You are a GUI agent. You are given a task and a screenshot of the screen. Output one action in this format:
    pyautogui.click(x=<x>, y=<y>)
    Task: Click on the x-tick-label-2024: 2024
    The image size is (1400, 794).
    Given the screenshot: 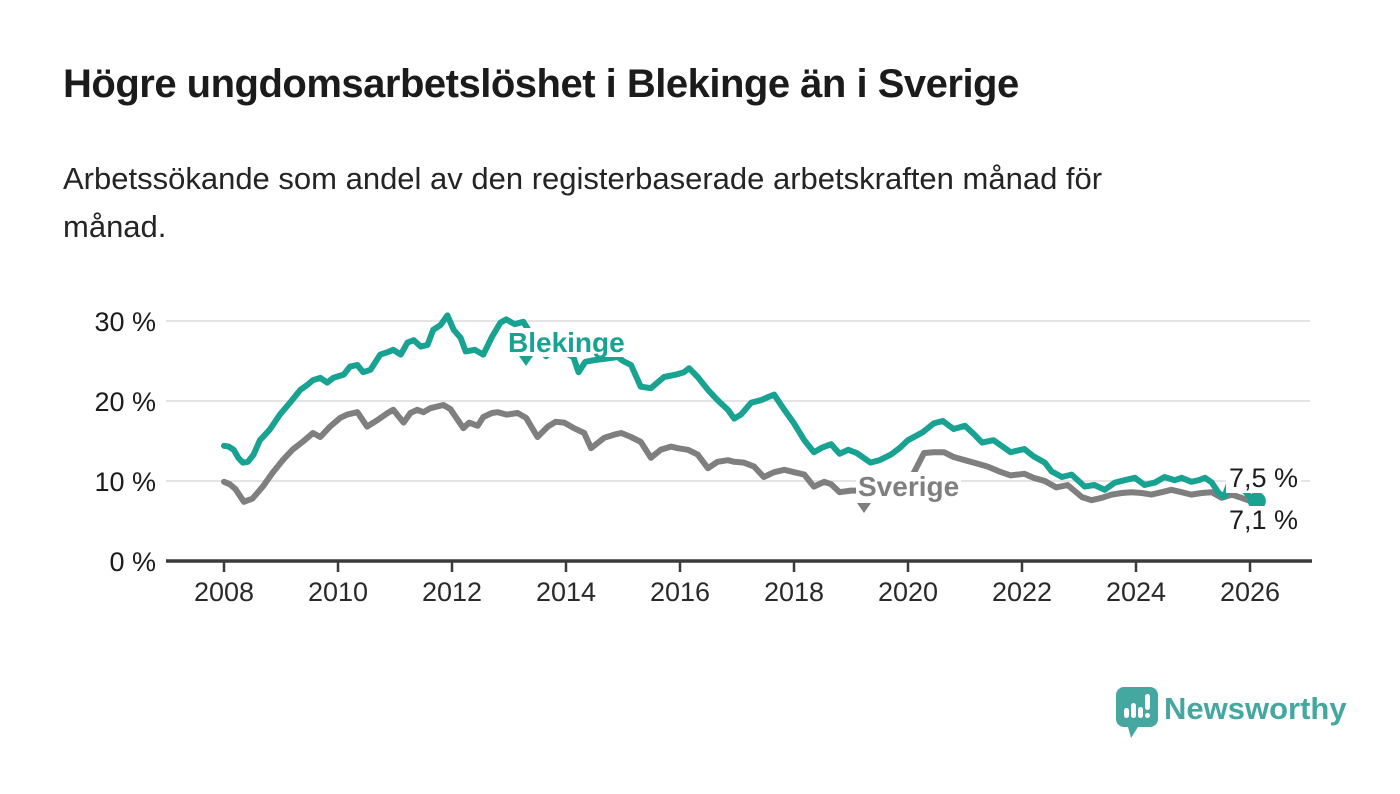 What is the action you would take?
    pyautogui.click(x=1136, y=592)
    